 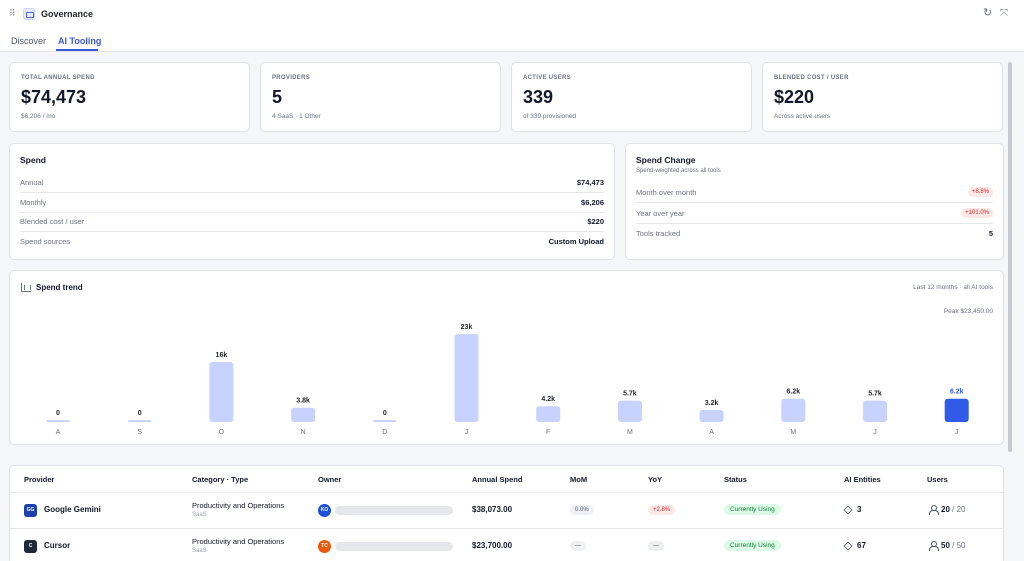 I want to click on yoy-badge: +2.8%, so click(x=662, y=510).